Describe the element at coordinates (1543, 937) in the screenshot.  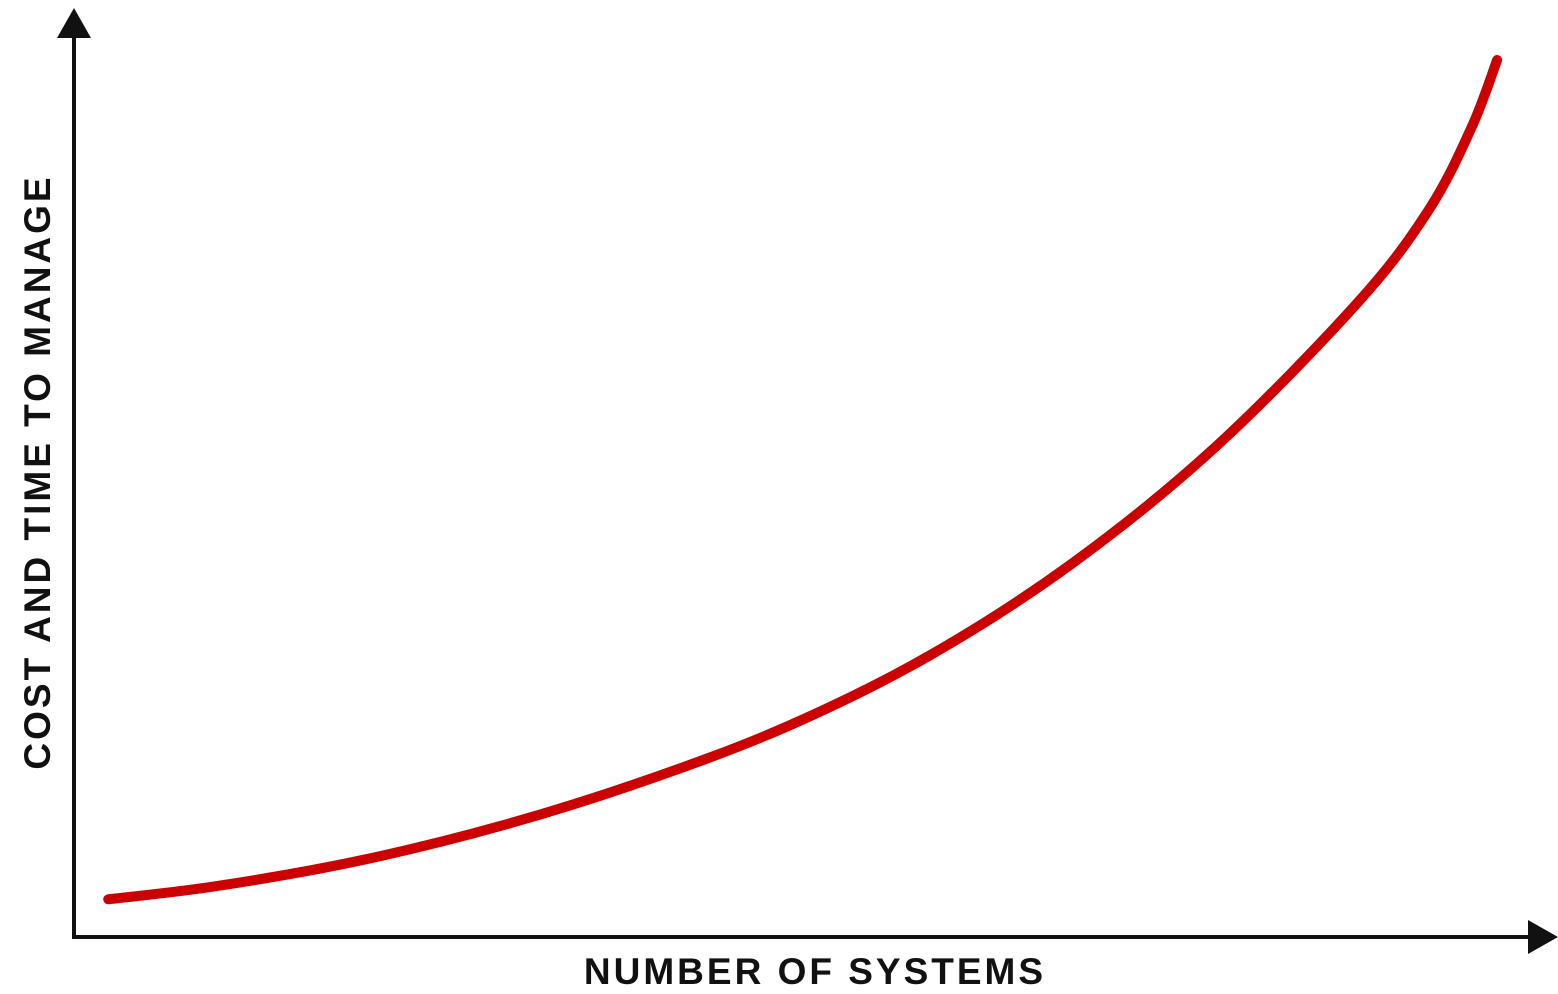
I see `x-axis-arrow-icon` at that location.